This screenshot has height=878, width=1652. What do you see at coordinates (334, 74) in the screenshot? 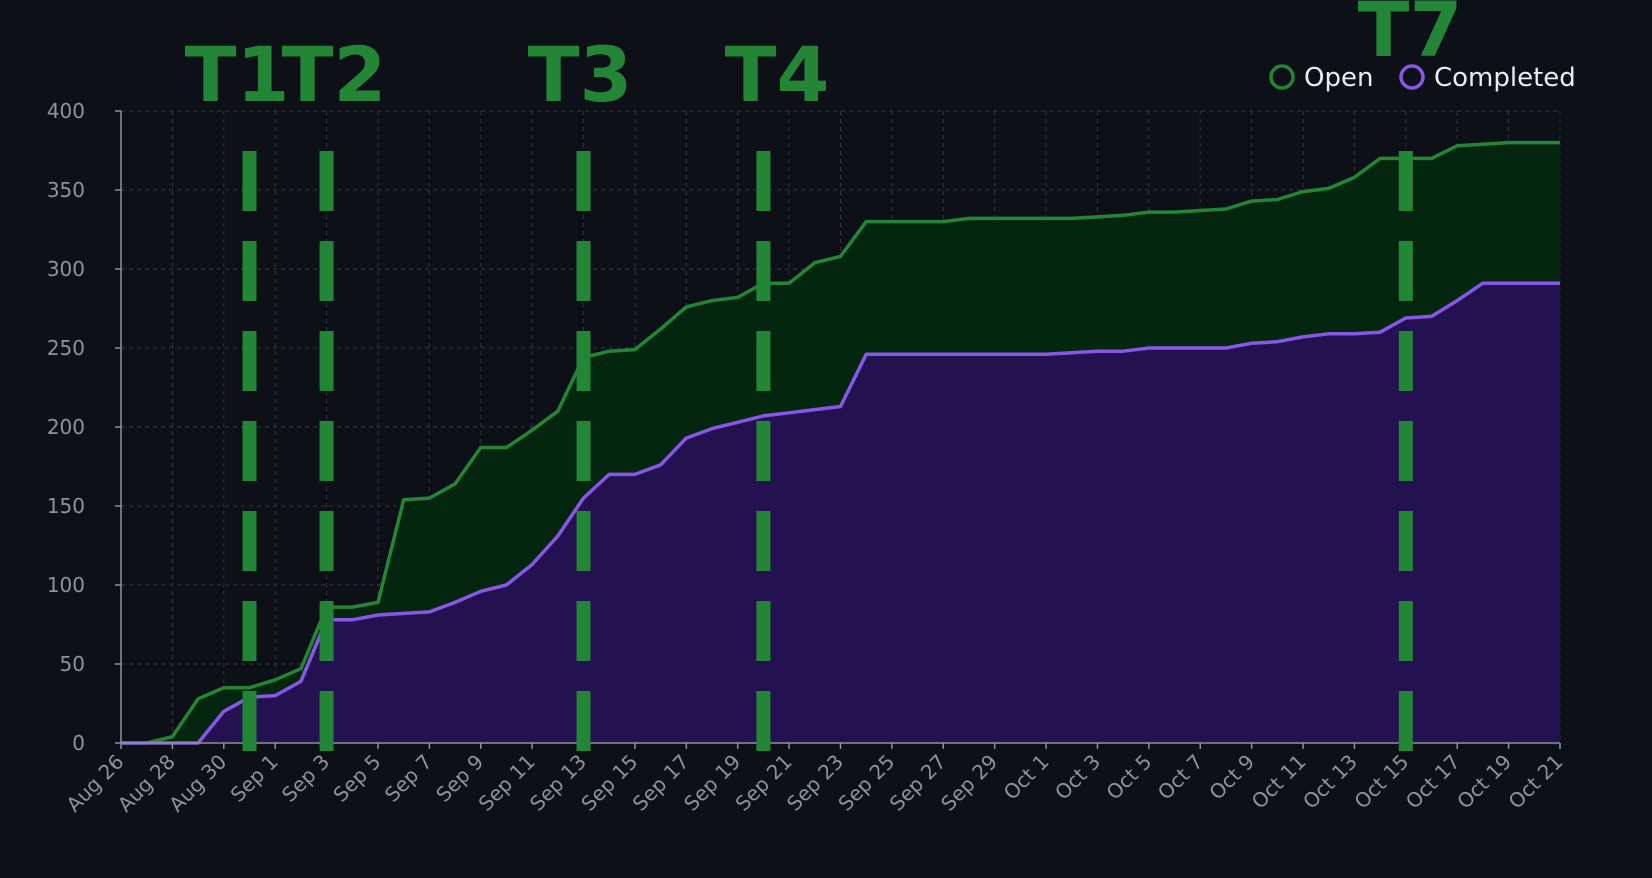
I see `marker-label-t2: T2` at bounding box center [334, 74].